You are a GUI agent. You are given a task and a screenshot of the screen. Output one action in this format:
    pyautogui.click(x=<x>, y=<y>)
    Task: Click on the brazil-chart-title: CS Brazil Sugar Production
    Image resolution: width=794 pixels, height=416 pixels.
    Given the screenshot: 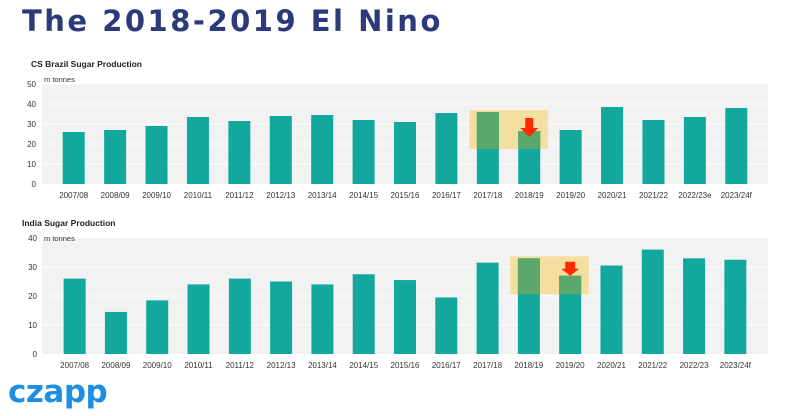 What is the action you would take?
    pyautogui.click(x=86, y=64)
    